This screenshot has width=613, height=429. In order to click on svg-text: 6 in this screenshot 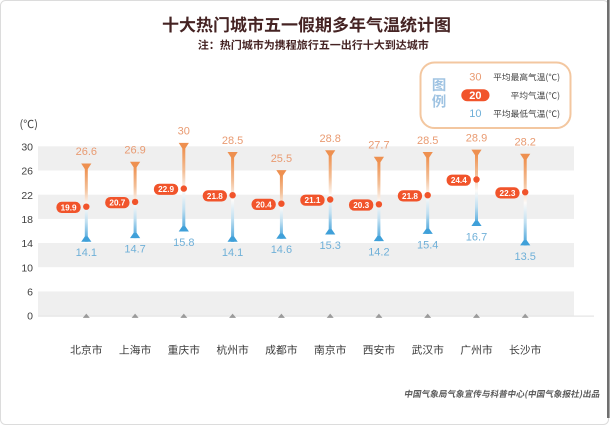, I will do `click(30, 293)`.